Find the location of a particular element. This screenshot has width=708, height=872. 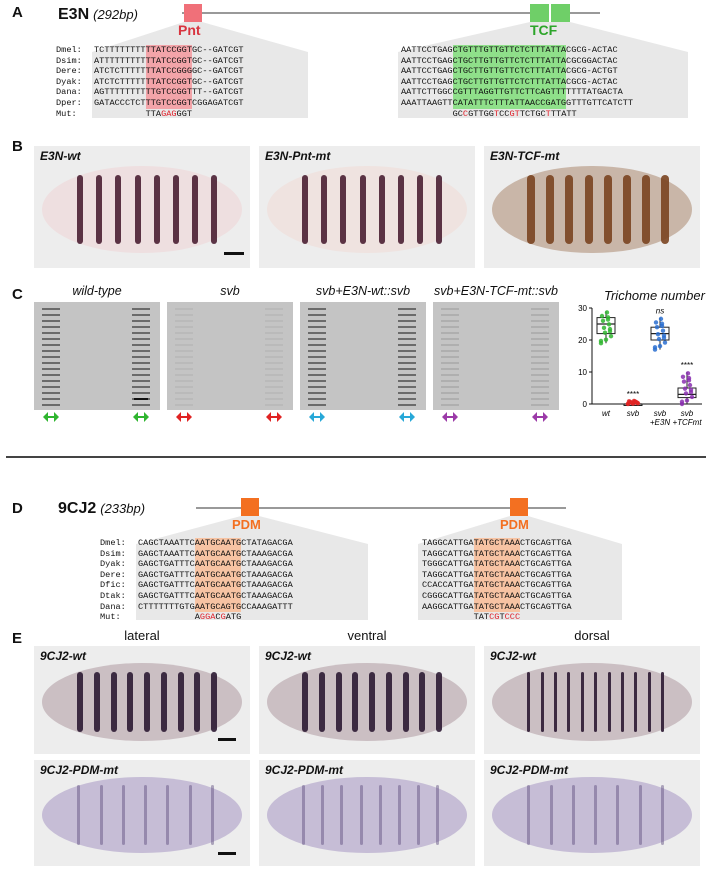

y-tick-label: 20 is located at coordinates (582, 340).